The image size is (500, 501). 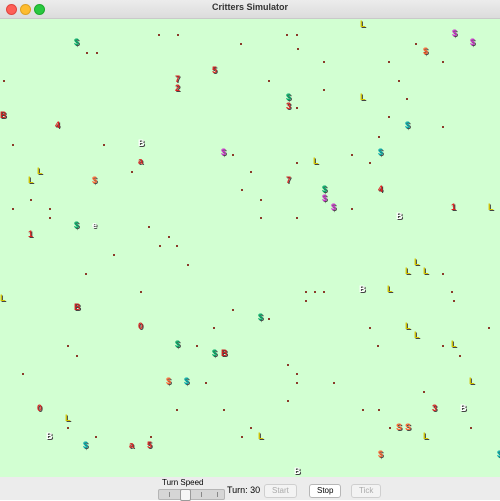 I want to click on critter: a, so click(x=132, y=445).